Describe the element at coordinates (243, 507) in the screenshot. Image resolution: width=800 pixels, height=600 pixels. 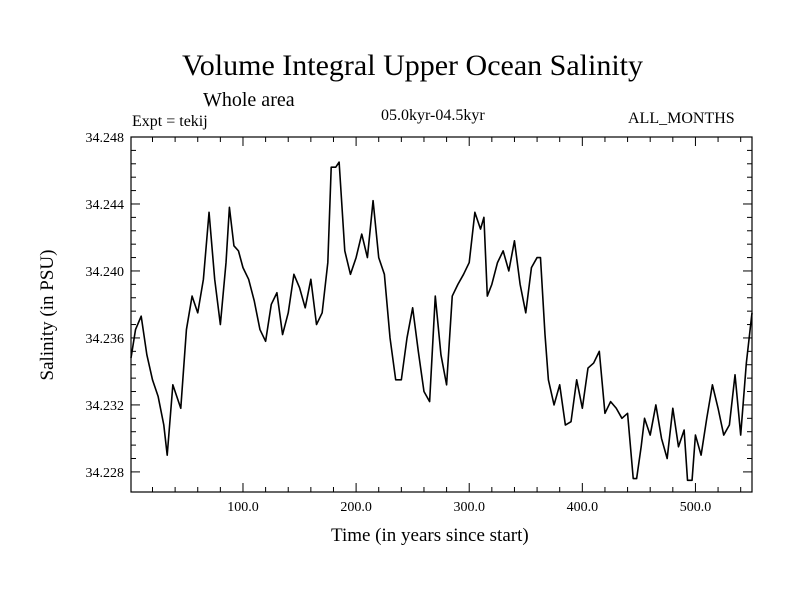
I see `x-tick-label: 100.0` at that location.